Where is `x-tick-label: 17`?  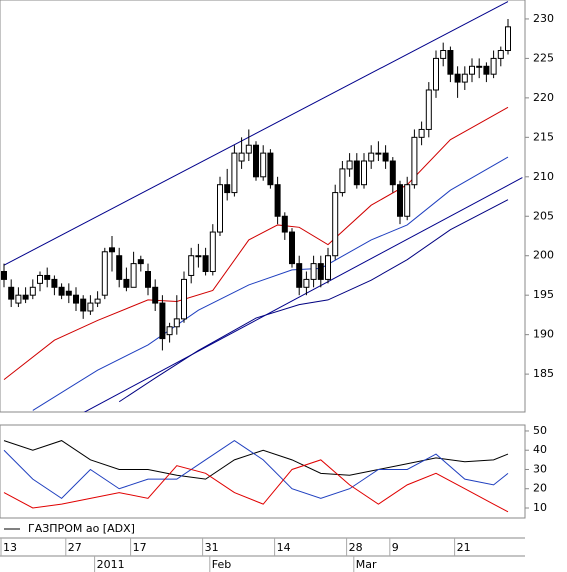 x-tick-label: 17 is located at coordinates (140, 547).